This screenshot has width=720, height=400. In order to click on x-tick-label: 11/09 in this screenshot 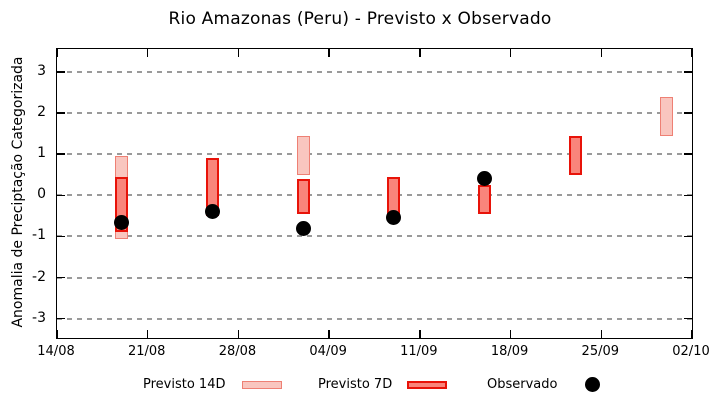, I will do `click(419, 351)`.